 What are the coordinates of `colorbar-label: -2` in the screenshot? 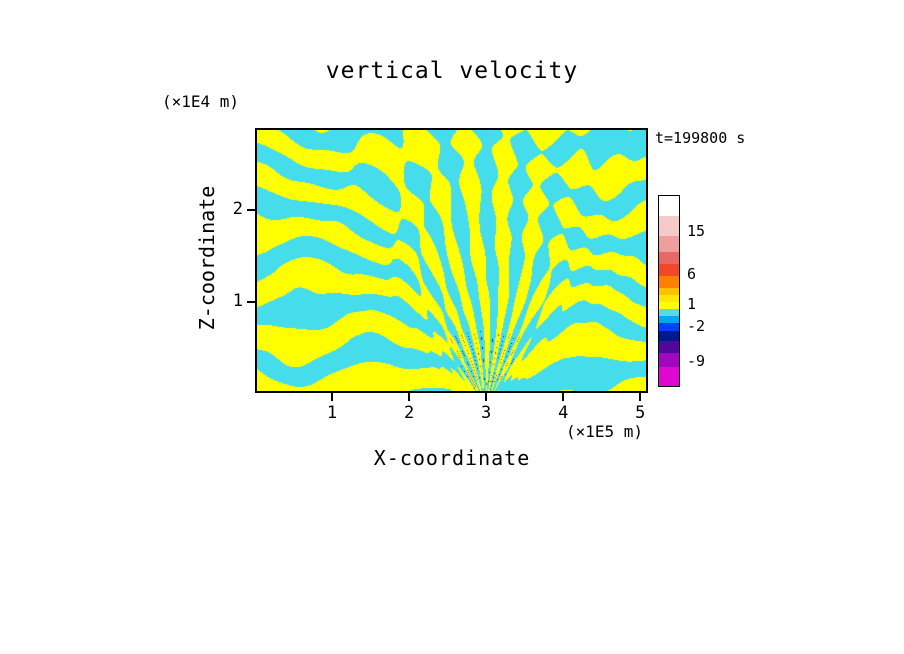 It's located at (696, 326).